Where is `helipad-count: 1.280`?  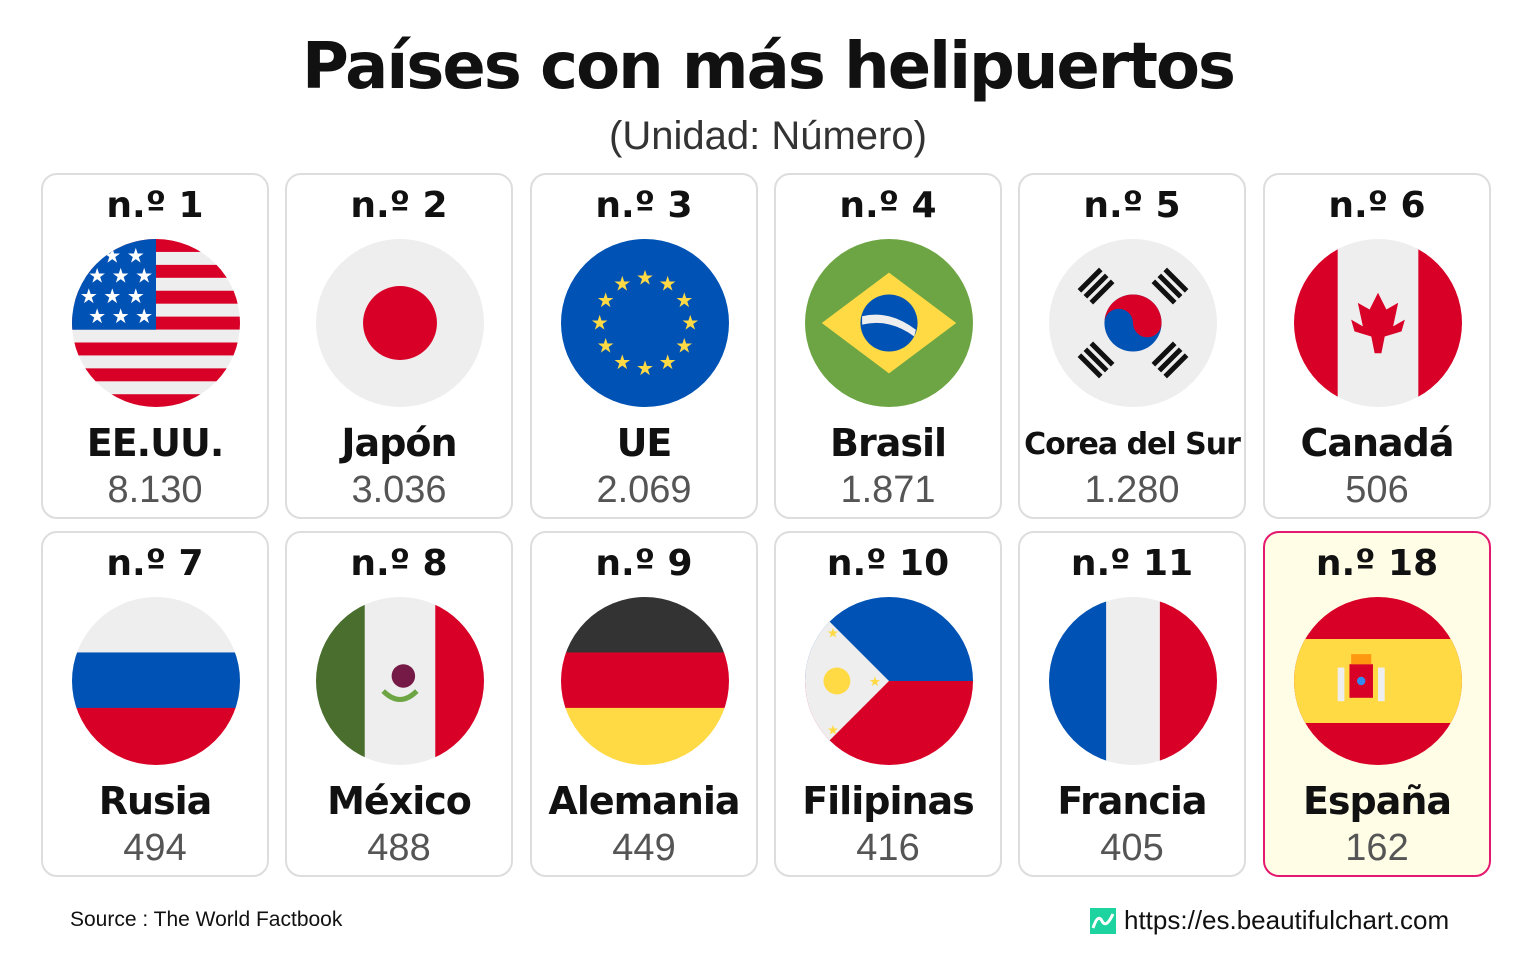
helipad-count: 1.280 is located at coordinates (1132, 490).